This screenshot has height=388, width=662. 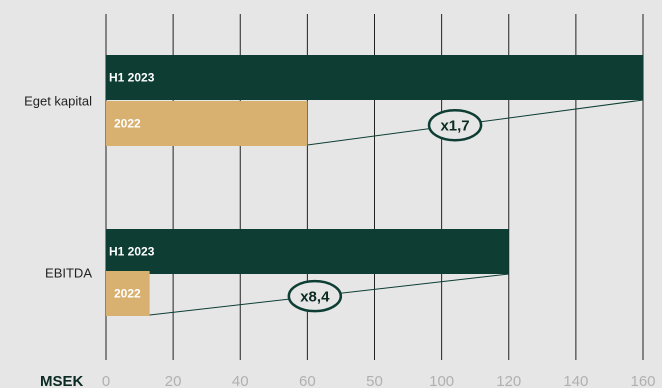 I want to click on multiplier-label: x1,7, so click(x=454, y=126).